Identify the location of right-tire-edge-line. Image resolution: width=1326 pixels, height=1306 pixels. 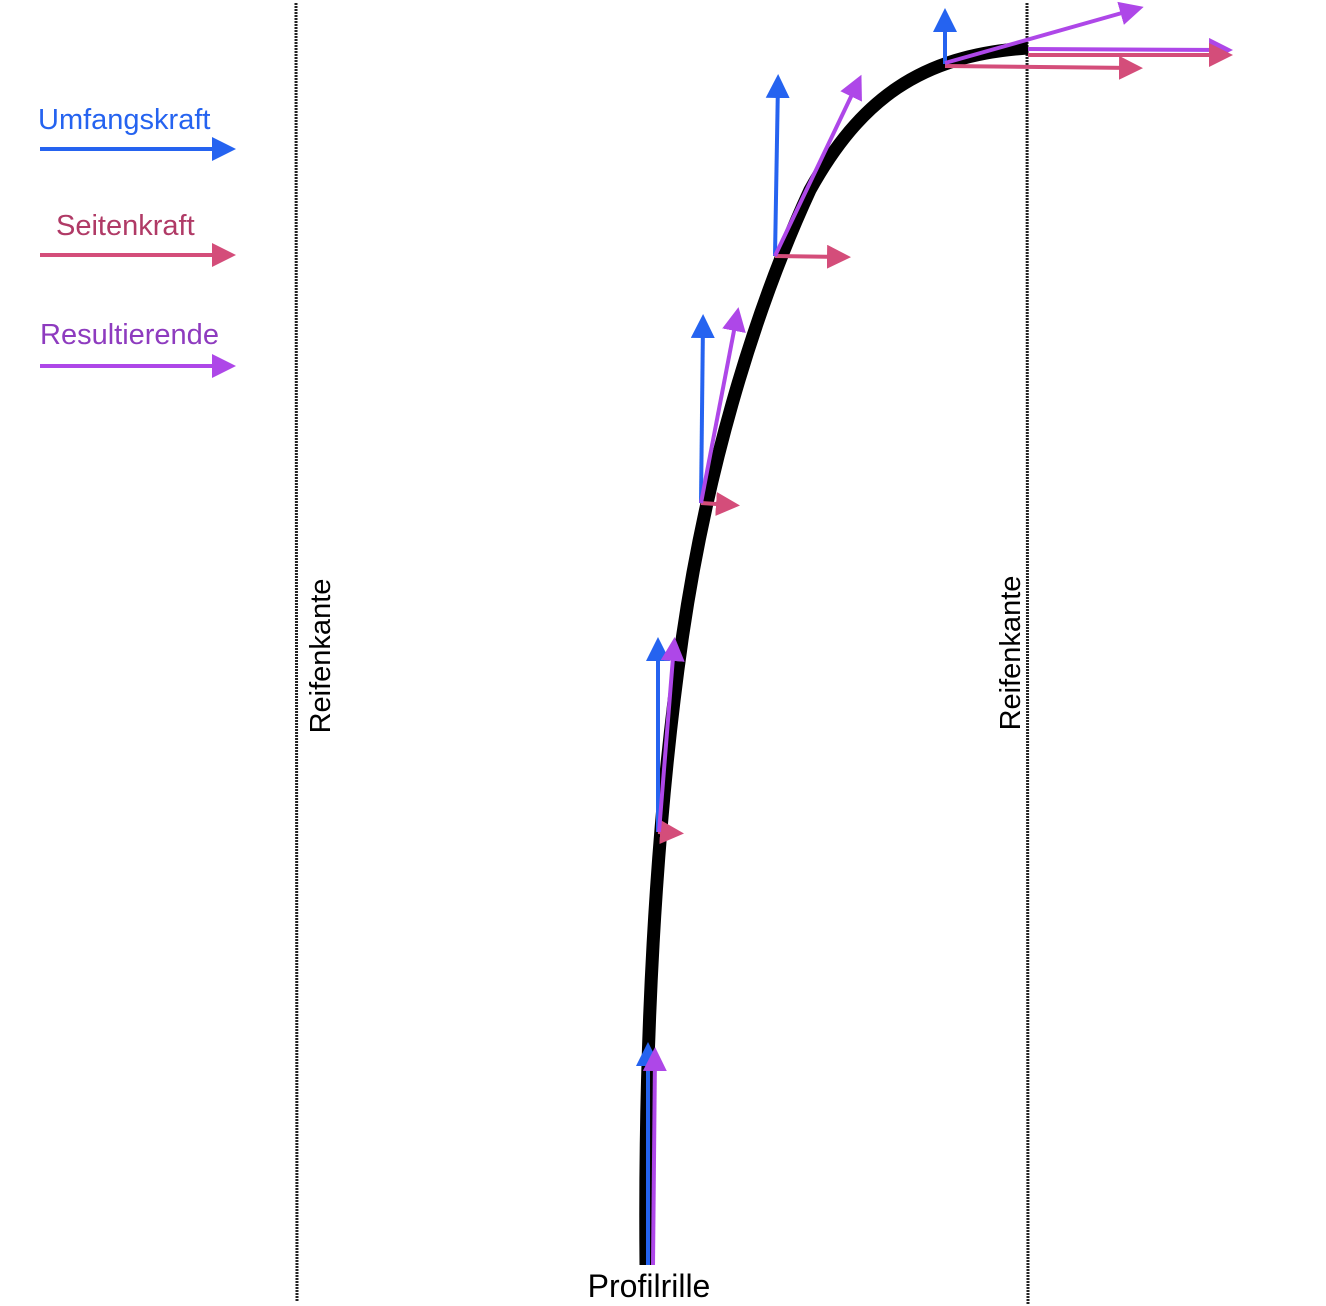
(1027, 653).